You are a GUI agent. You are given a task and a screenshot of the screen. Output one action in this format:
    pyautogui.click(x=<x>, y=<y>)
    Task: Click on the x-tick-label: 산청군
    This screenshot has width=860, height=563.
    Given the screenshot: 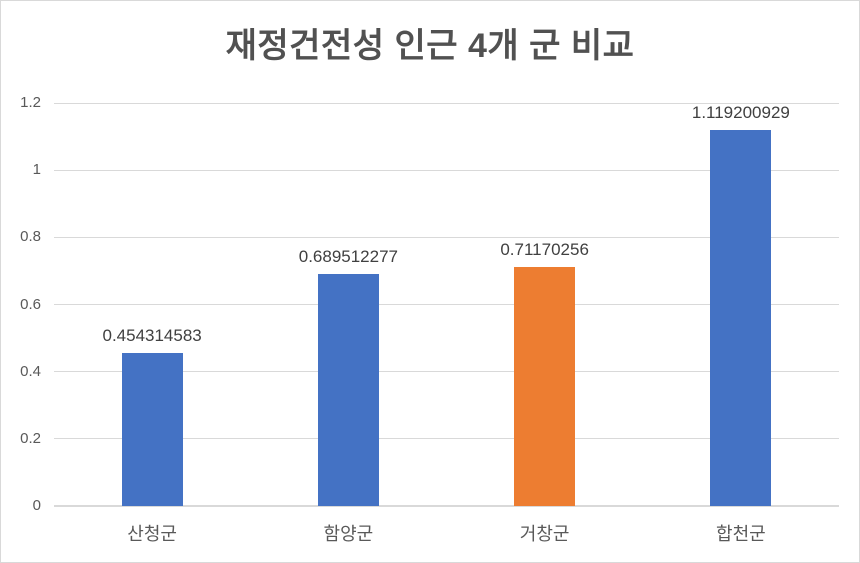 What is the action you would take?
    pyautogui.click(x=152, y=534)
    